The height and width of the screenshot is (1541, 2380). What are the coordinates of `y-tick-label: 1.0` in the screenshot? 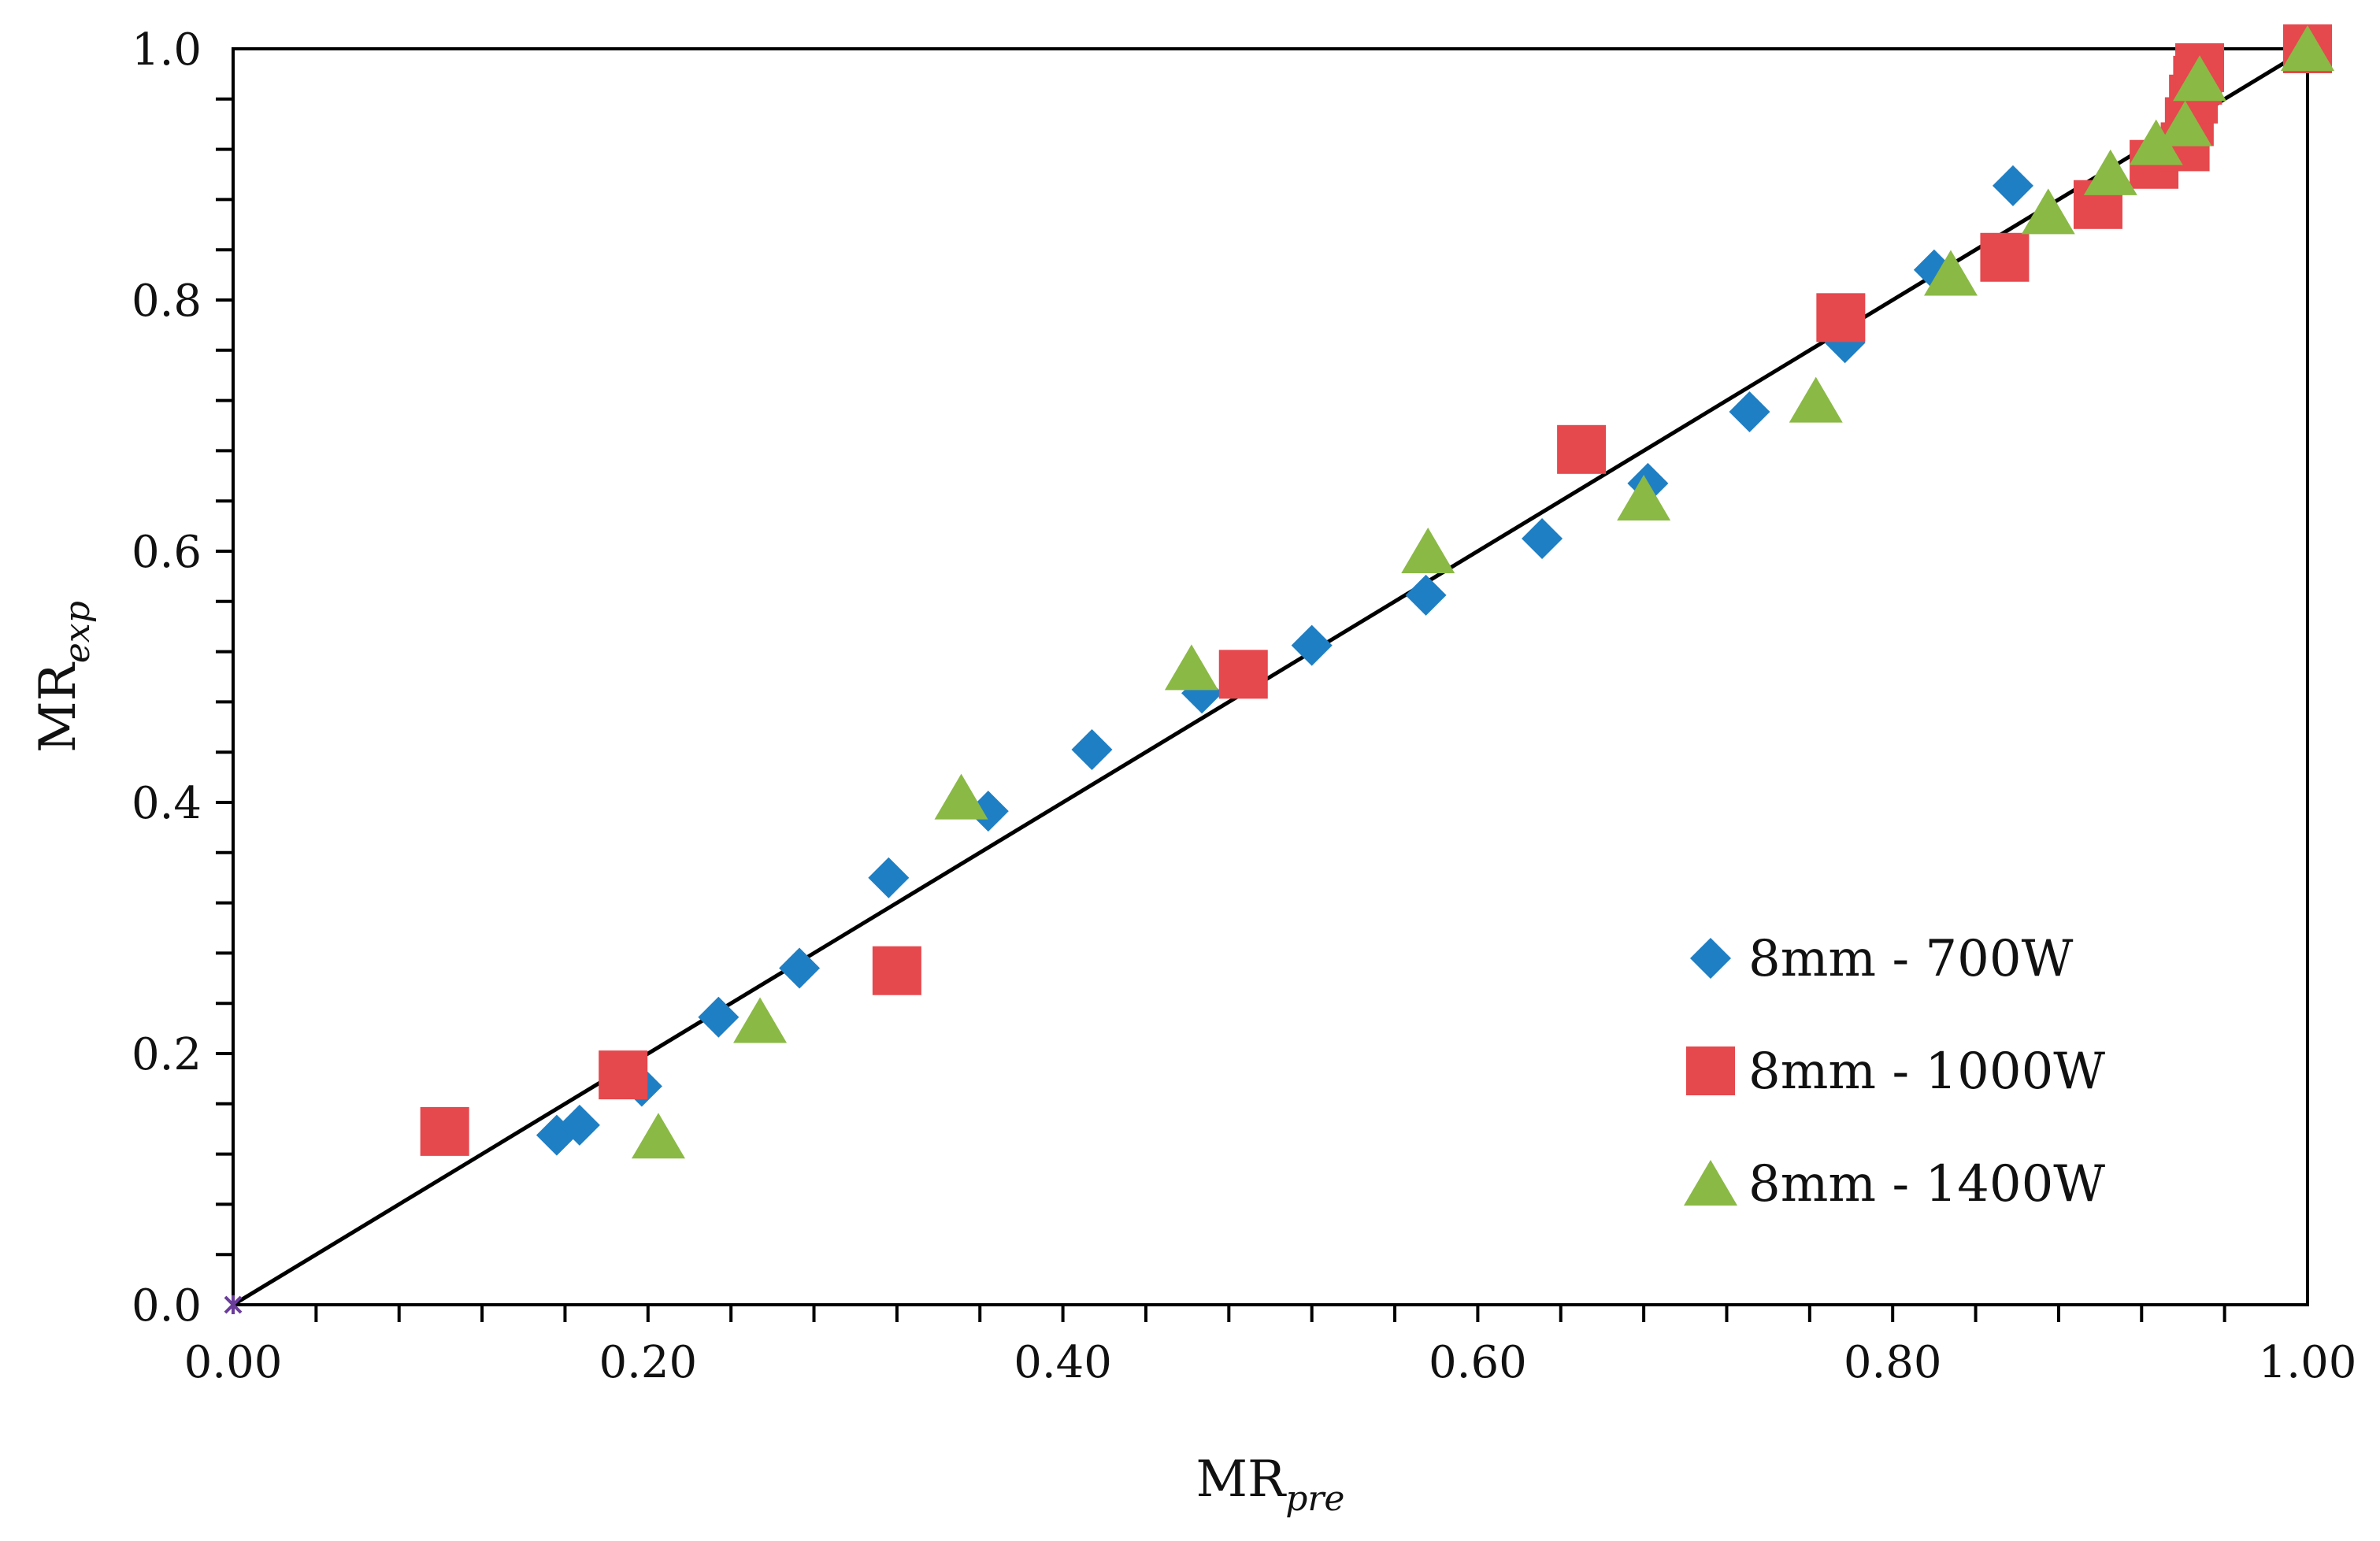 It's located at (167, 50).